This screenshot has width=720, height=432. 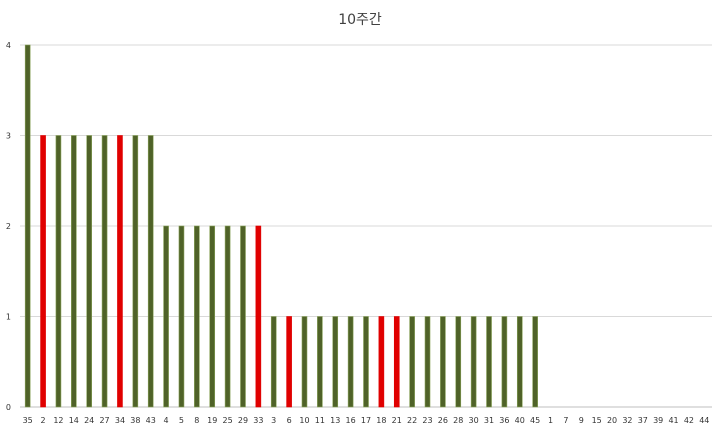 I want to click on x-tick-label: 3, so click(x=273, y=420).